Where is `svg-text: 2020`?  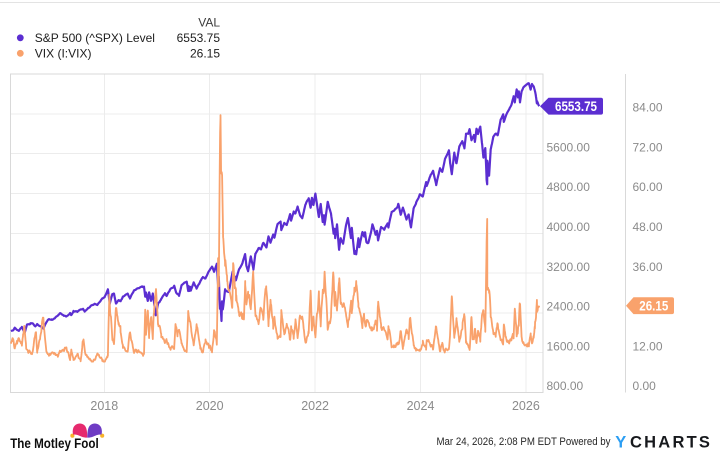 svg-text: 2020 is located at coordinates (210, 406).